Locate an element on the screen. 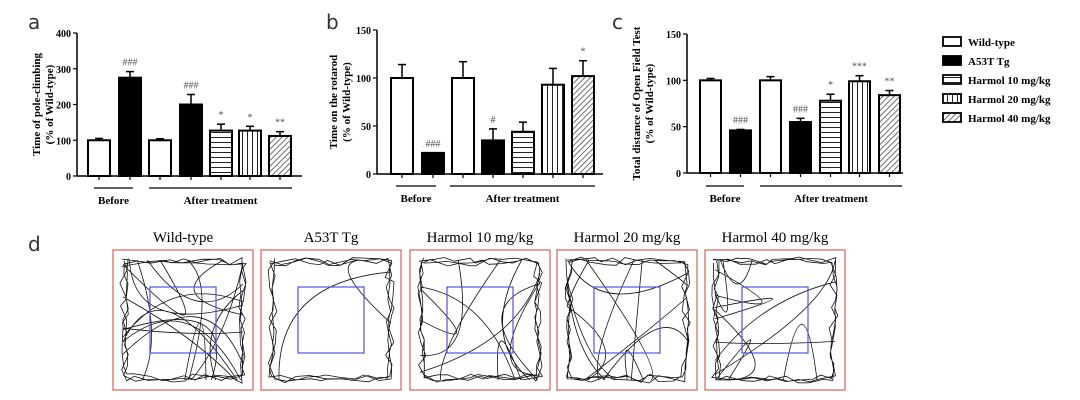 The image size is (1080, 400). track-plot: A53T Tg is located at coordinates (331, 310).